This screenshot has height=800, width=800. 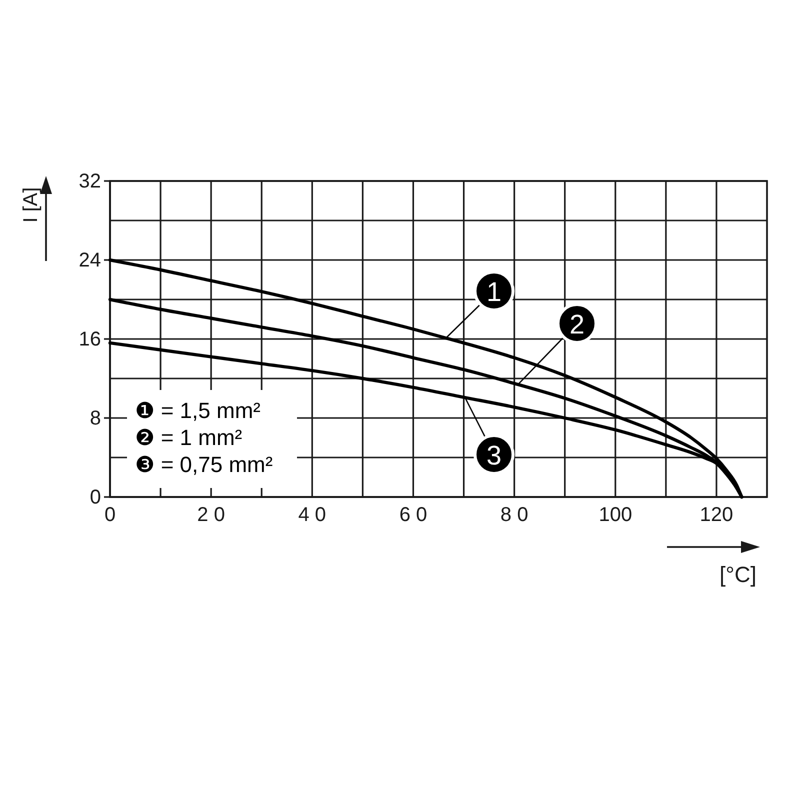 I want to click on y-axis-title: I [A], so click(x=31, y=205).